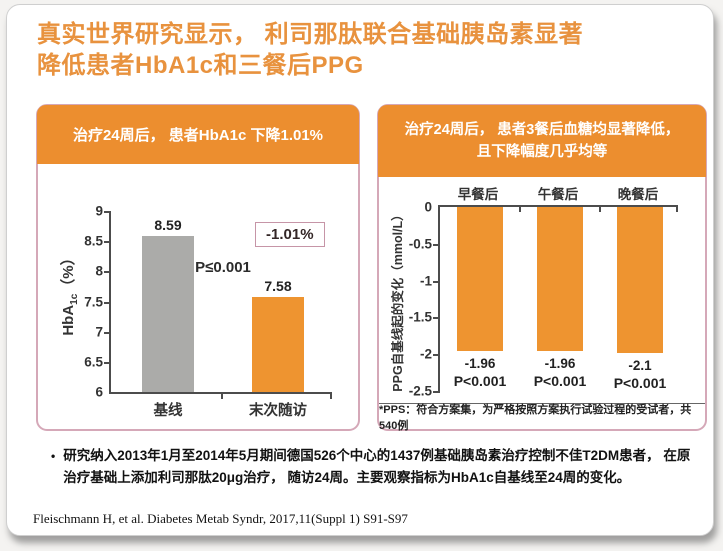  I want to click on y-tick-label: 9, so click(99, 211).